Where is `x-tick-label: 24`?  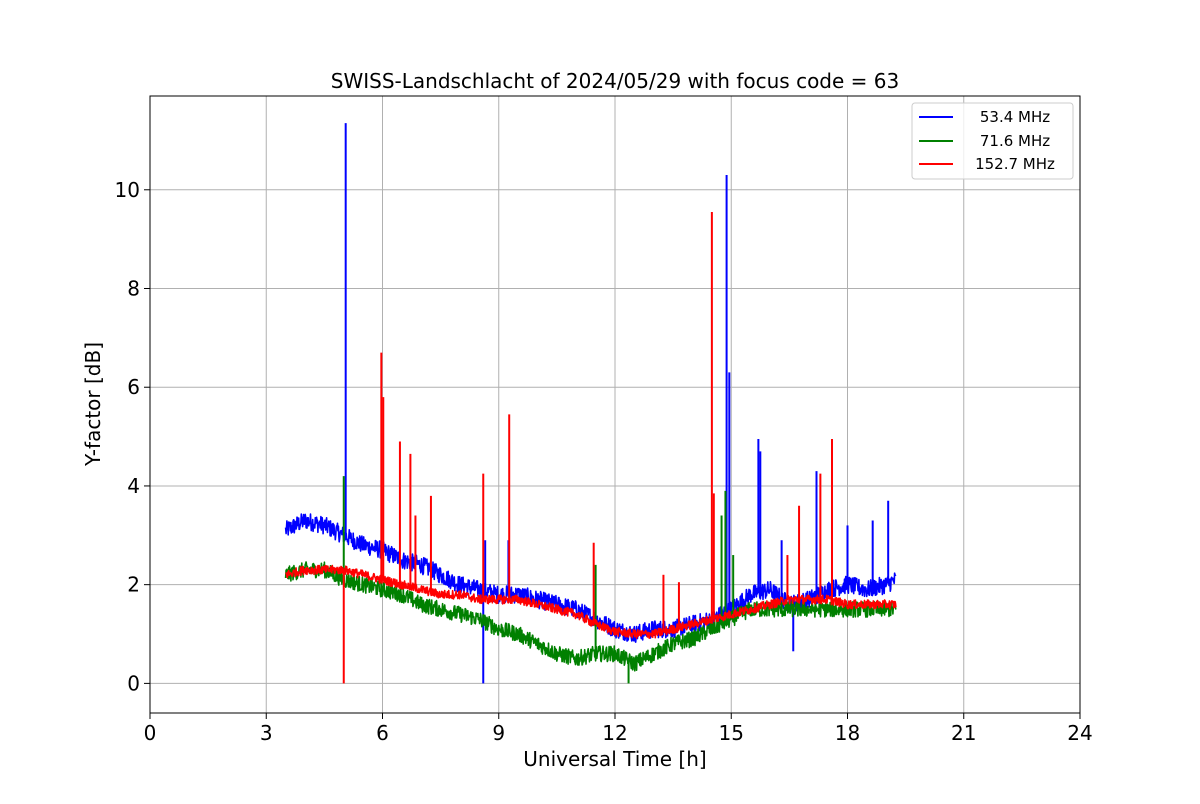
x-tick-label: 24 is located at coordinates (1079, 733).